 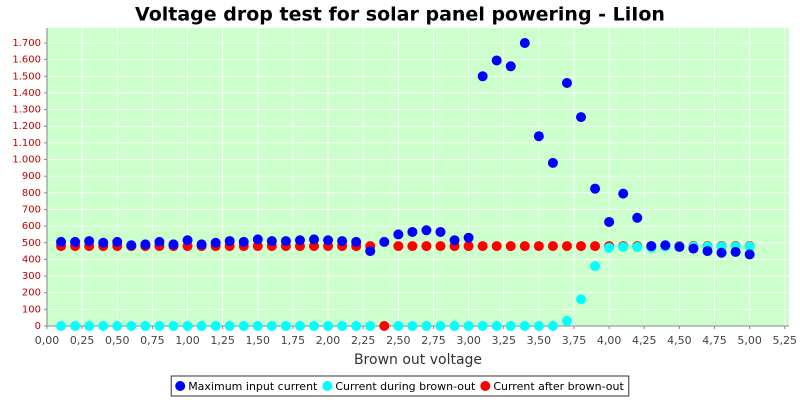 I want to click on y-tick-label: 1.200, so click(x=26, y=126).